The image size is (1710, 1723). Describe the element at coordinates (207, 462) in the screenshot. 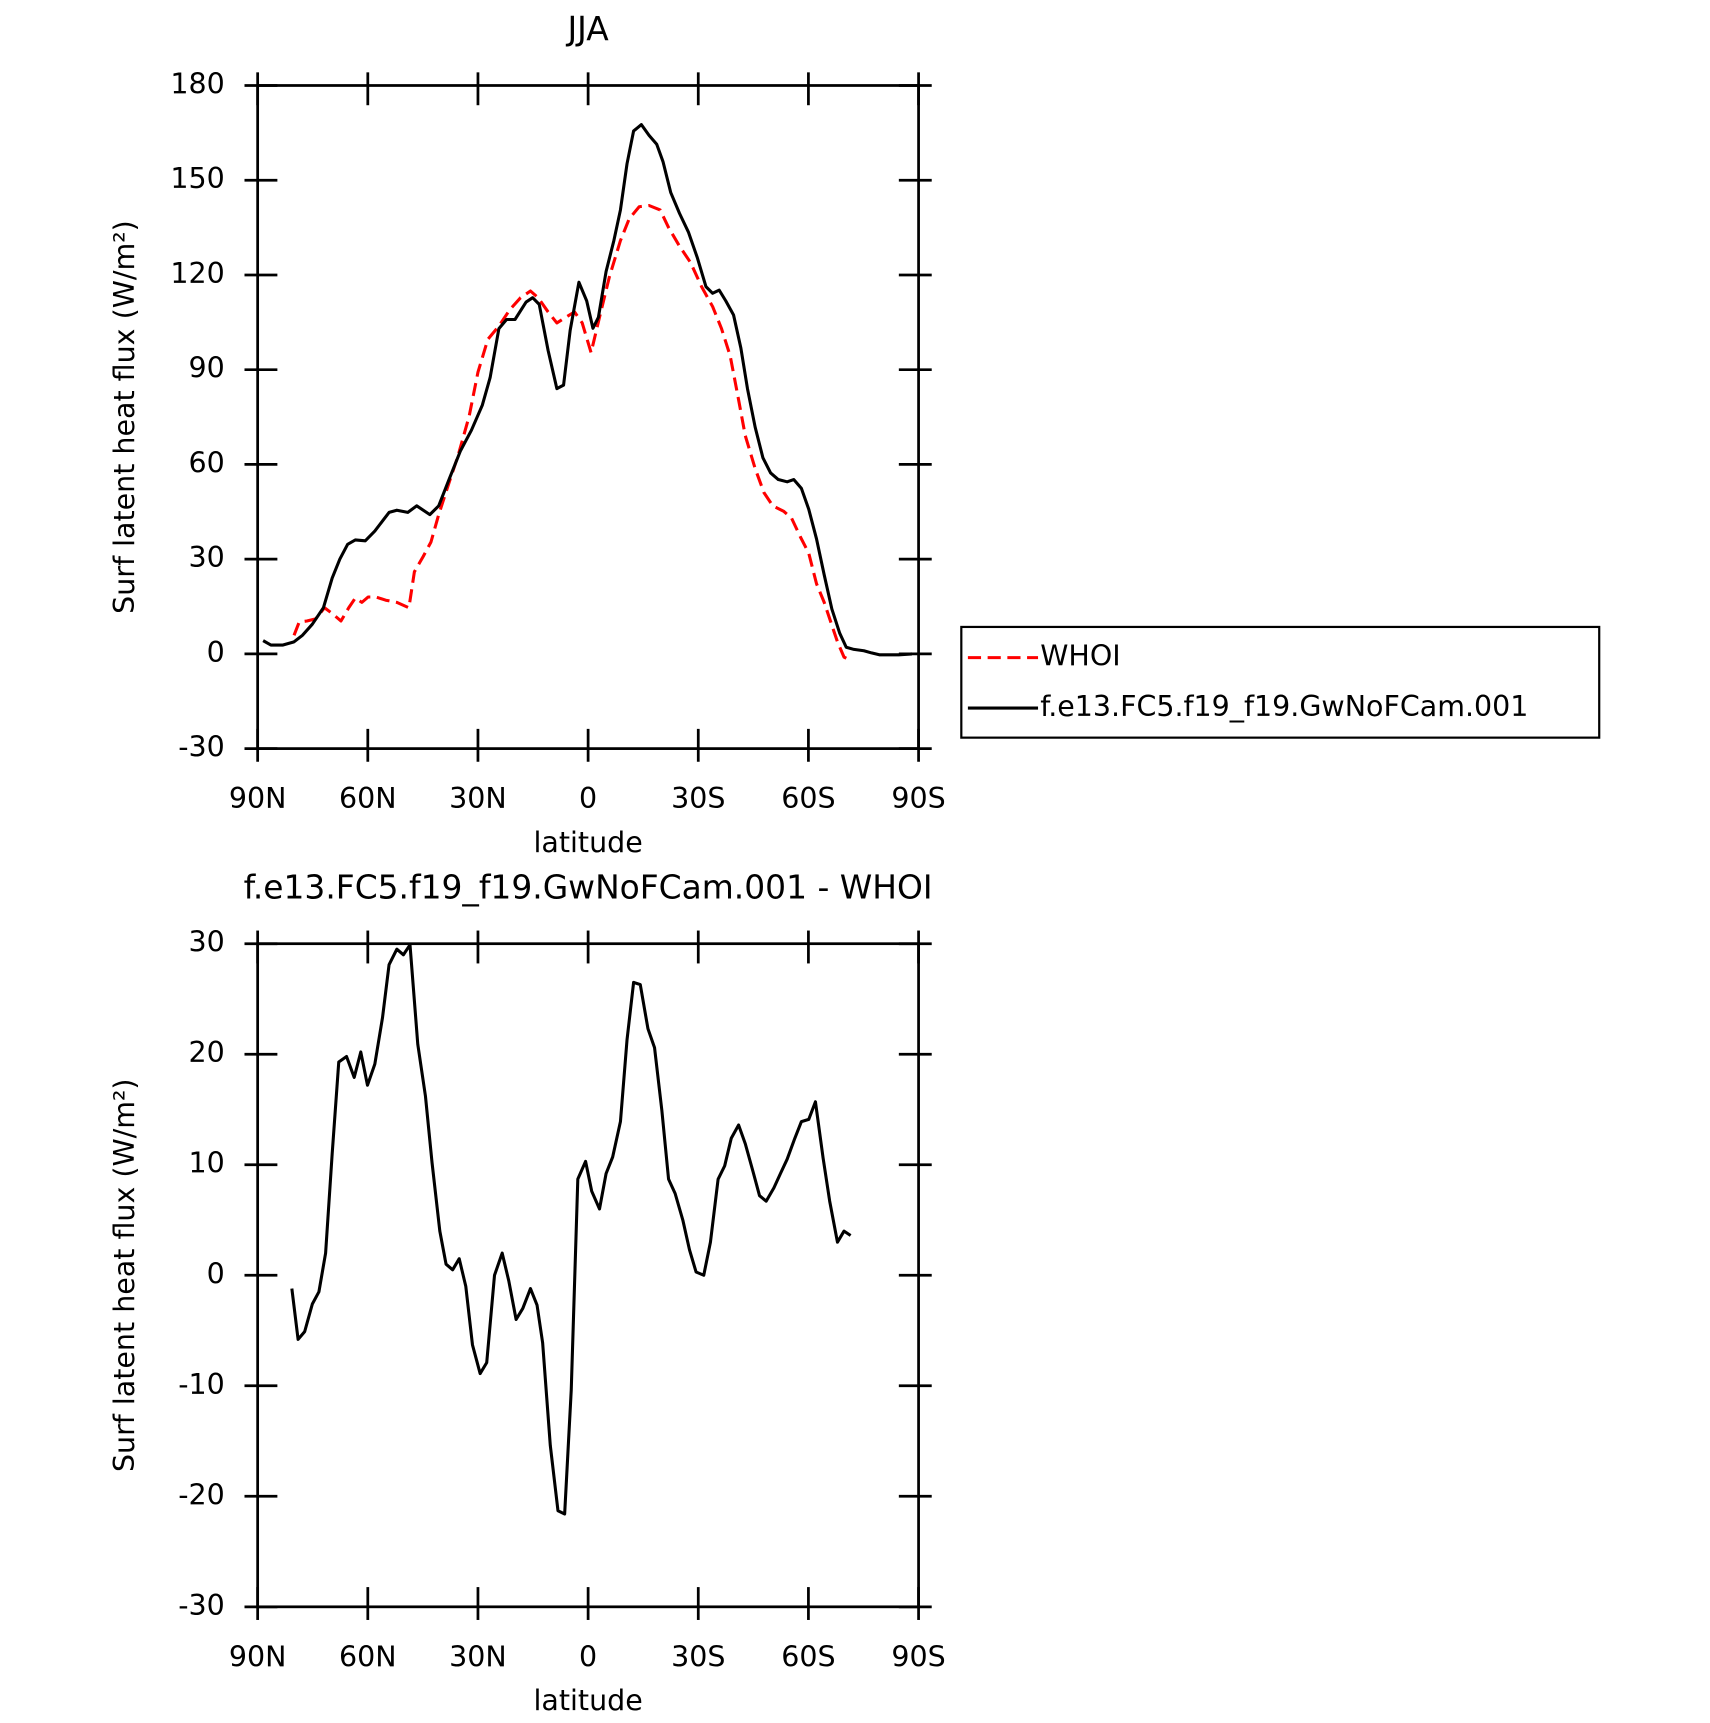

I see `y-tick-label: 60` at that location.